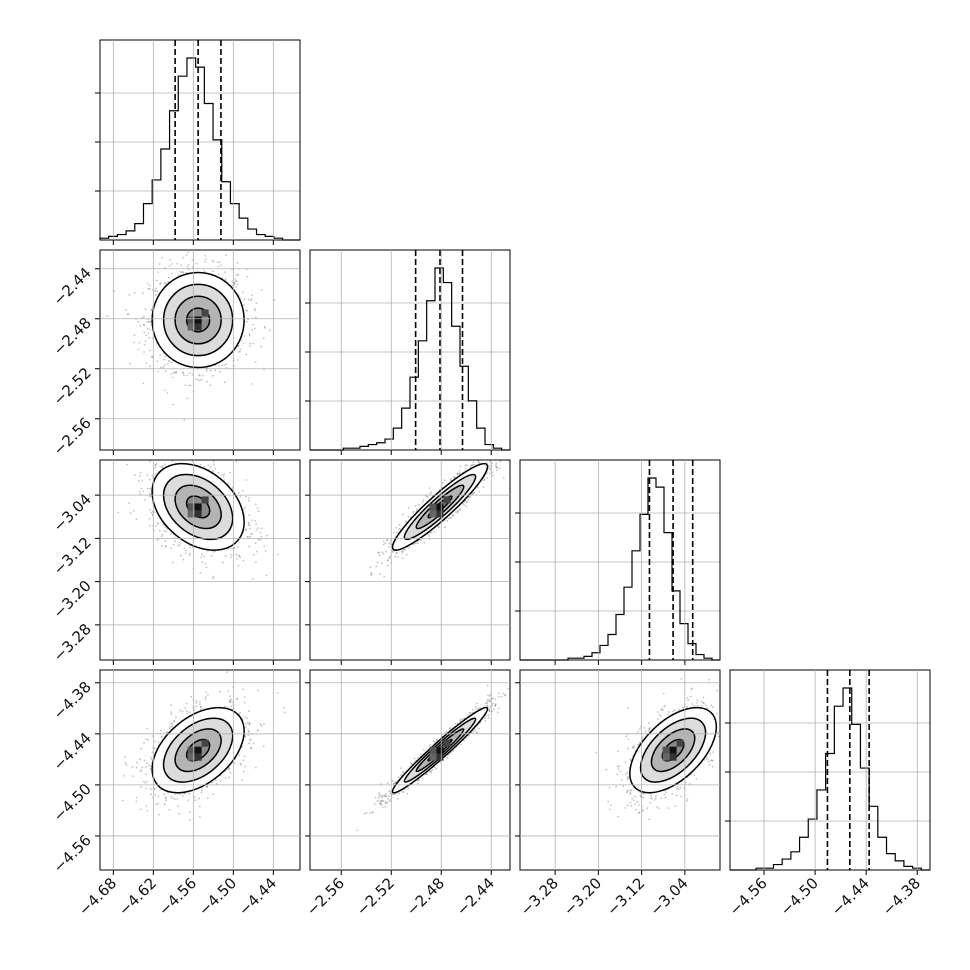  What do you see at coordinates (830, 779) in the screenshot?
I see `histogram-step-line` at bounding box center [830, 779].